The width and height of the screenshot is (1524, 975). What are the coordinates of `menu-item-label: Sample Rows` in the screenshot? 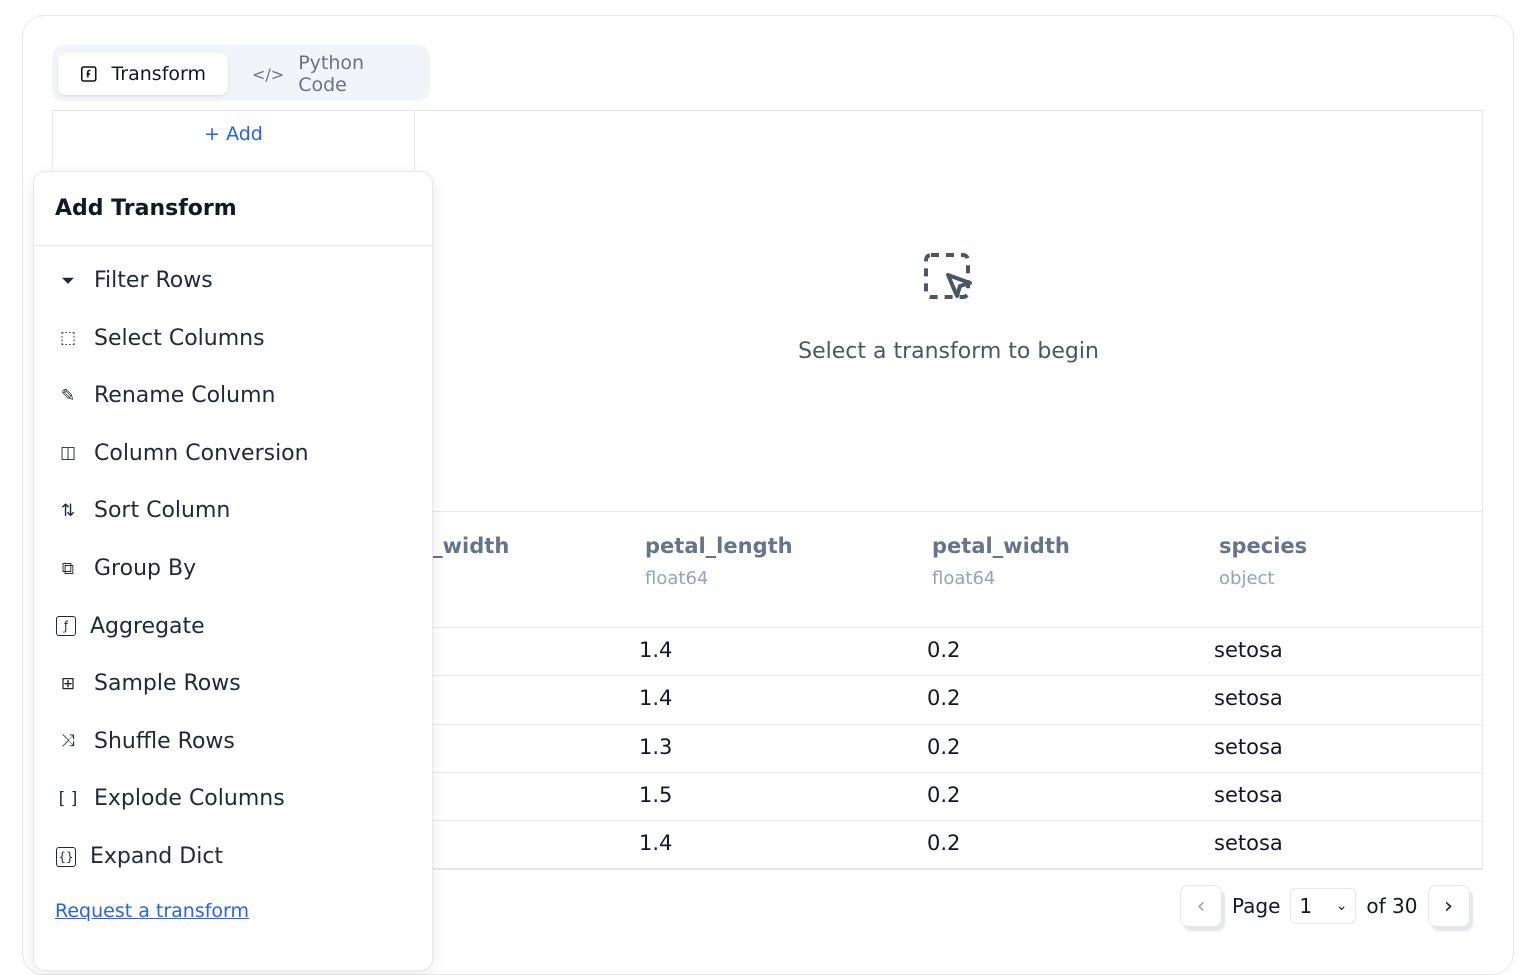 It's located at (167, 684).